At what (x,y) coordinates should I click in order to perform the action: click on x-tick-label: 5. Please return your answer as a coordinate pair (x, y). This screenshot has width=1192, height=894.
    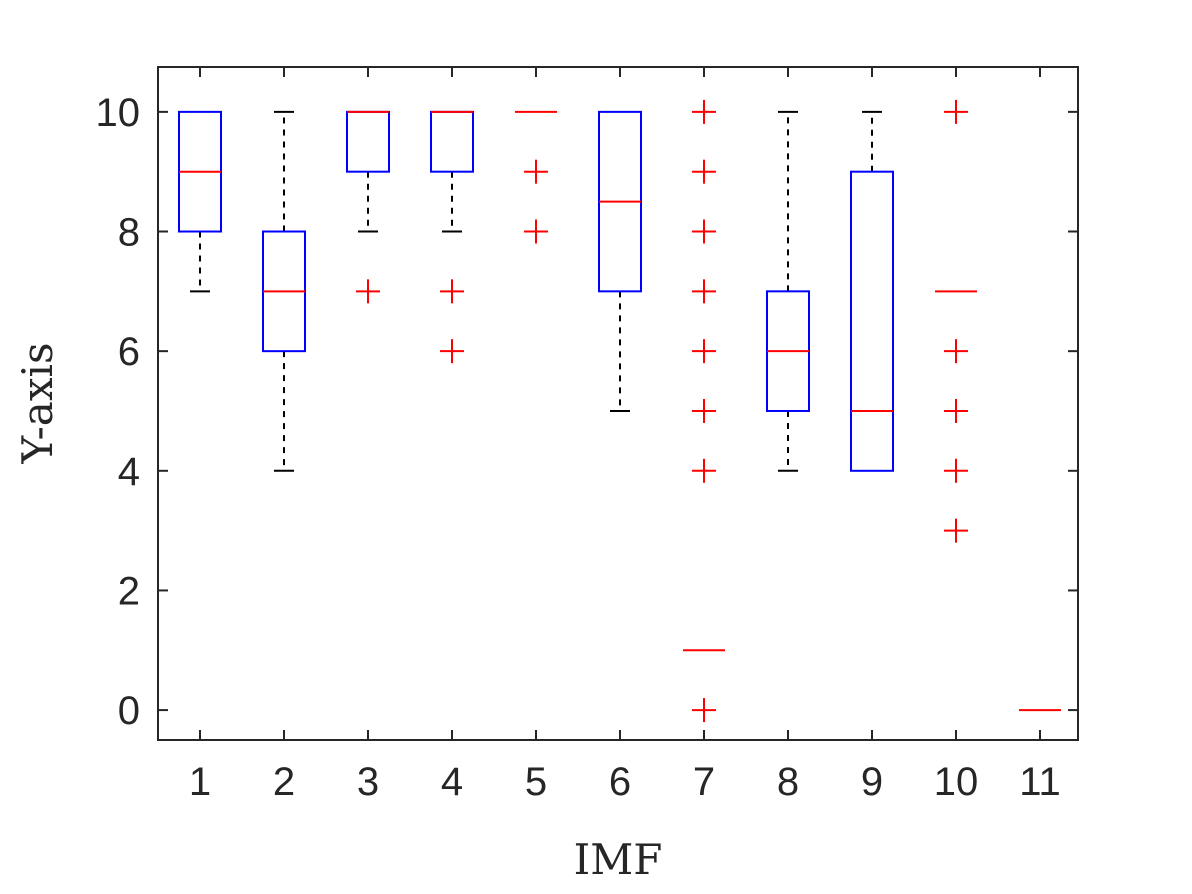
    Looking at the image, I should click on (536, 782).